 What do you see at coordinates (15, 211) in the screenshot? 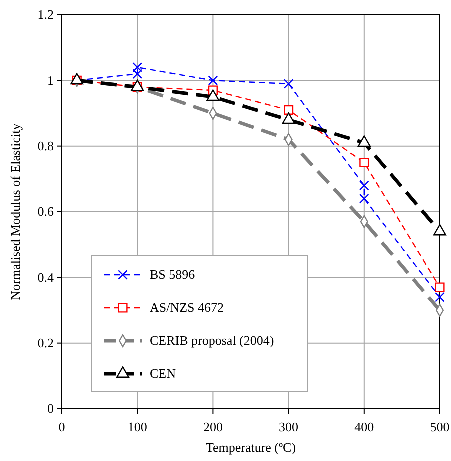
I see `y-axis-title: Normalised Modulus of Elasticity` at bounding box center [15, 211].